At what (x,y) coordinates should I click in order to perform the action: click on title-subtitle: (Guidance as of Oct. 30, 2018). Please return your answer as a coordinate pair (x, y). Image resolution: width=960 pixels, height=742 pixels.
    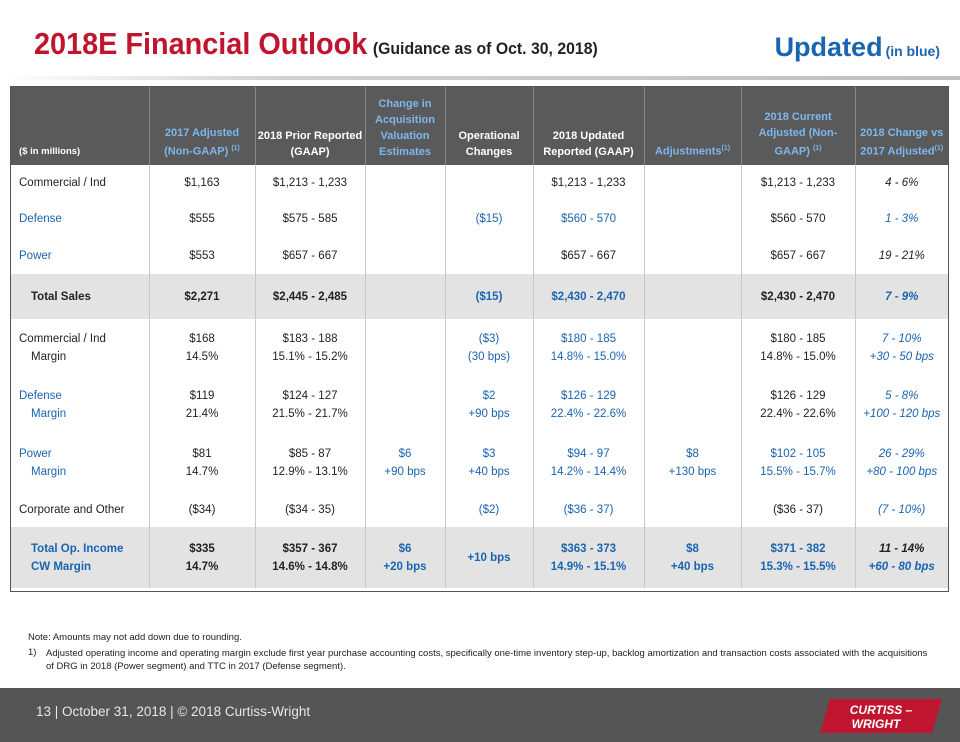
    Looking at the image, I should click on (485, 48).